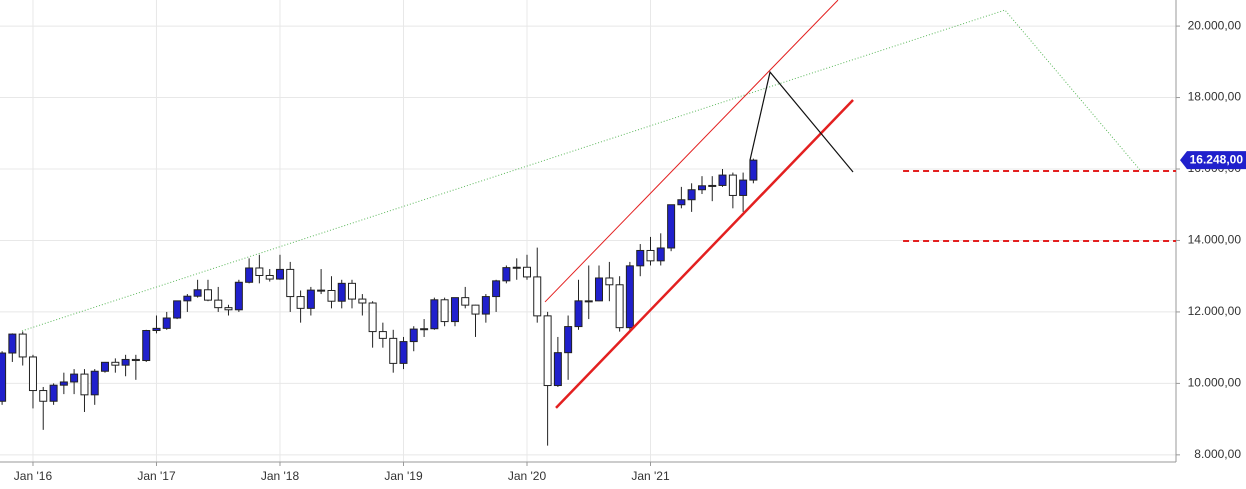  I want to click on y-tick-label: 18.000,00, so click(1215, 97).